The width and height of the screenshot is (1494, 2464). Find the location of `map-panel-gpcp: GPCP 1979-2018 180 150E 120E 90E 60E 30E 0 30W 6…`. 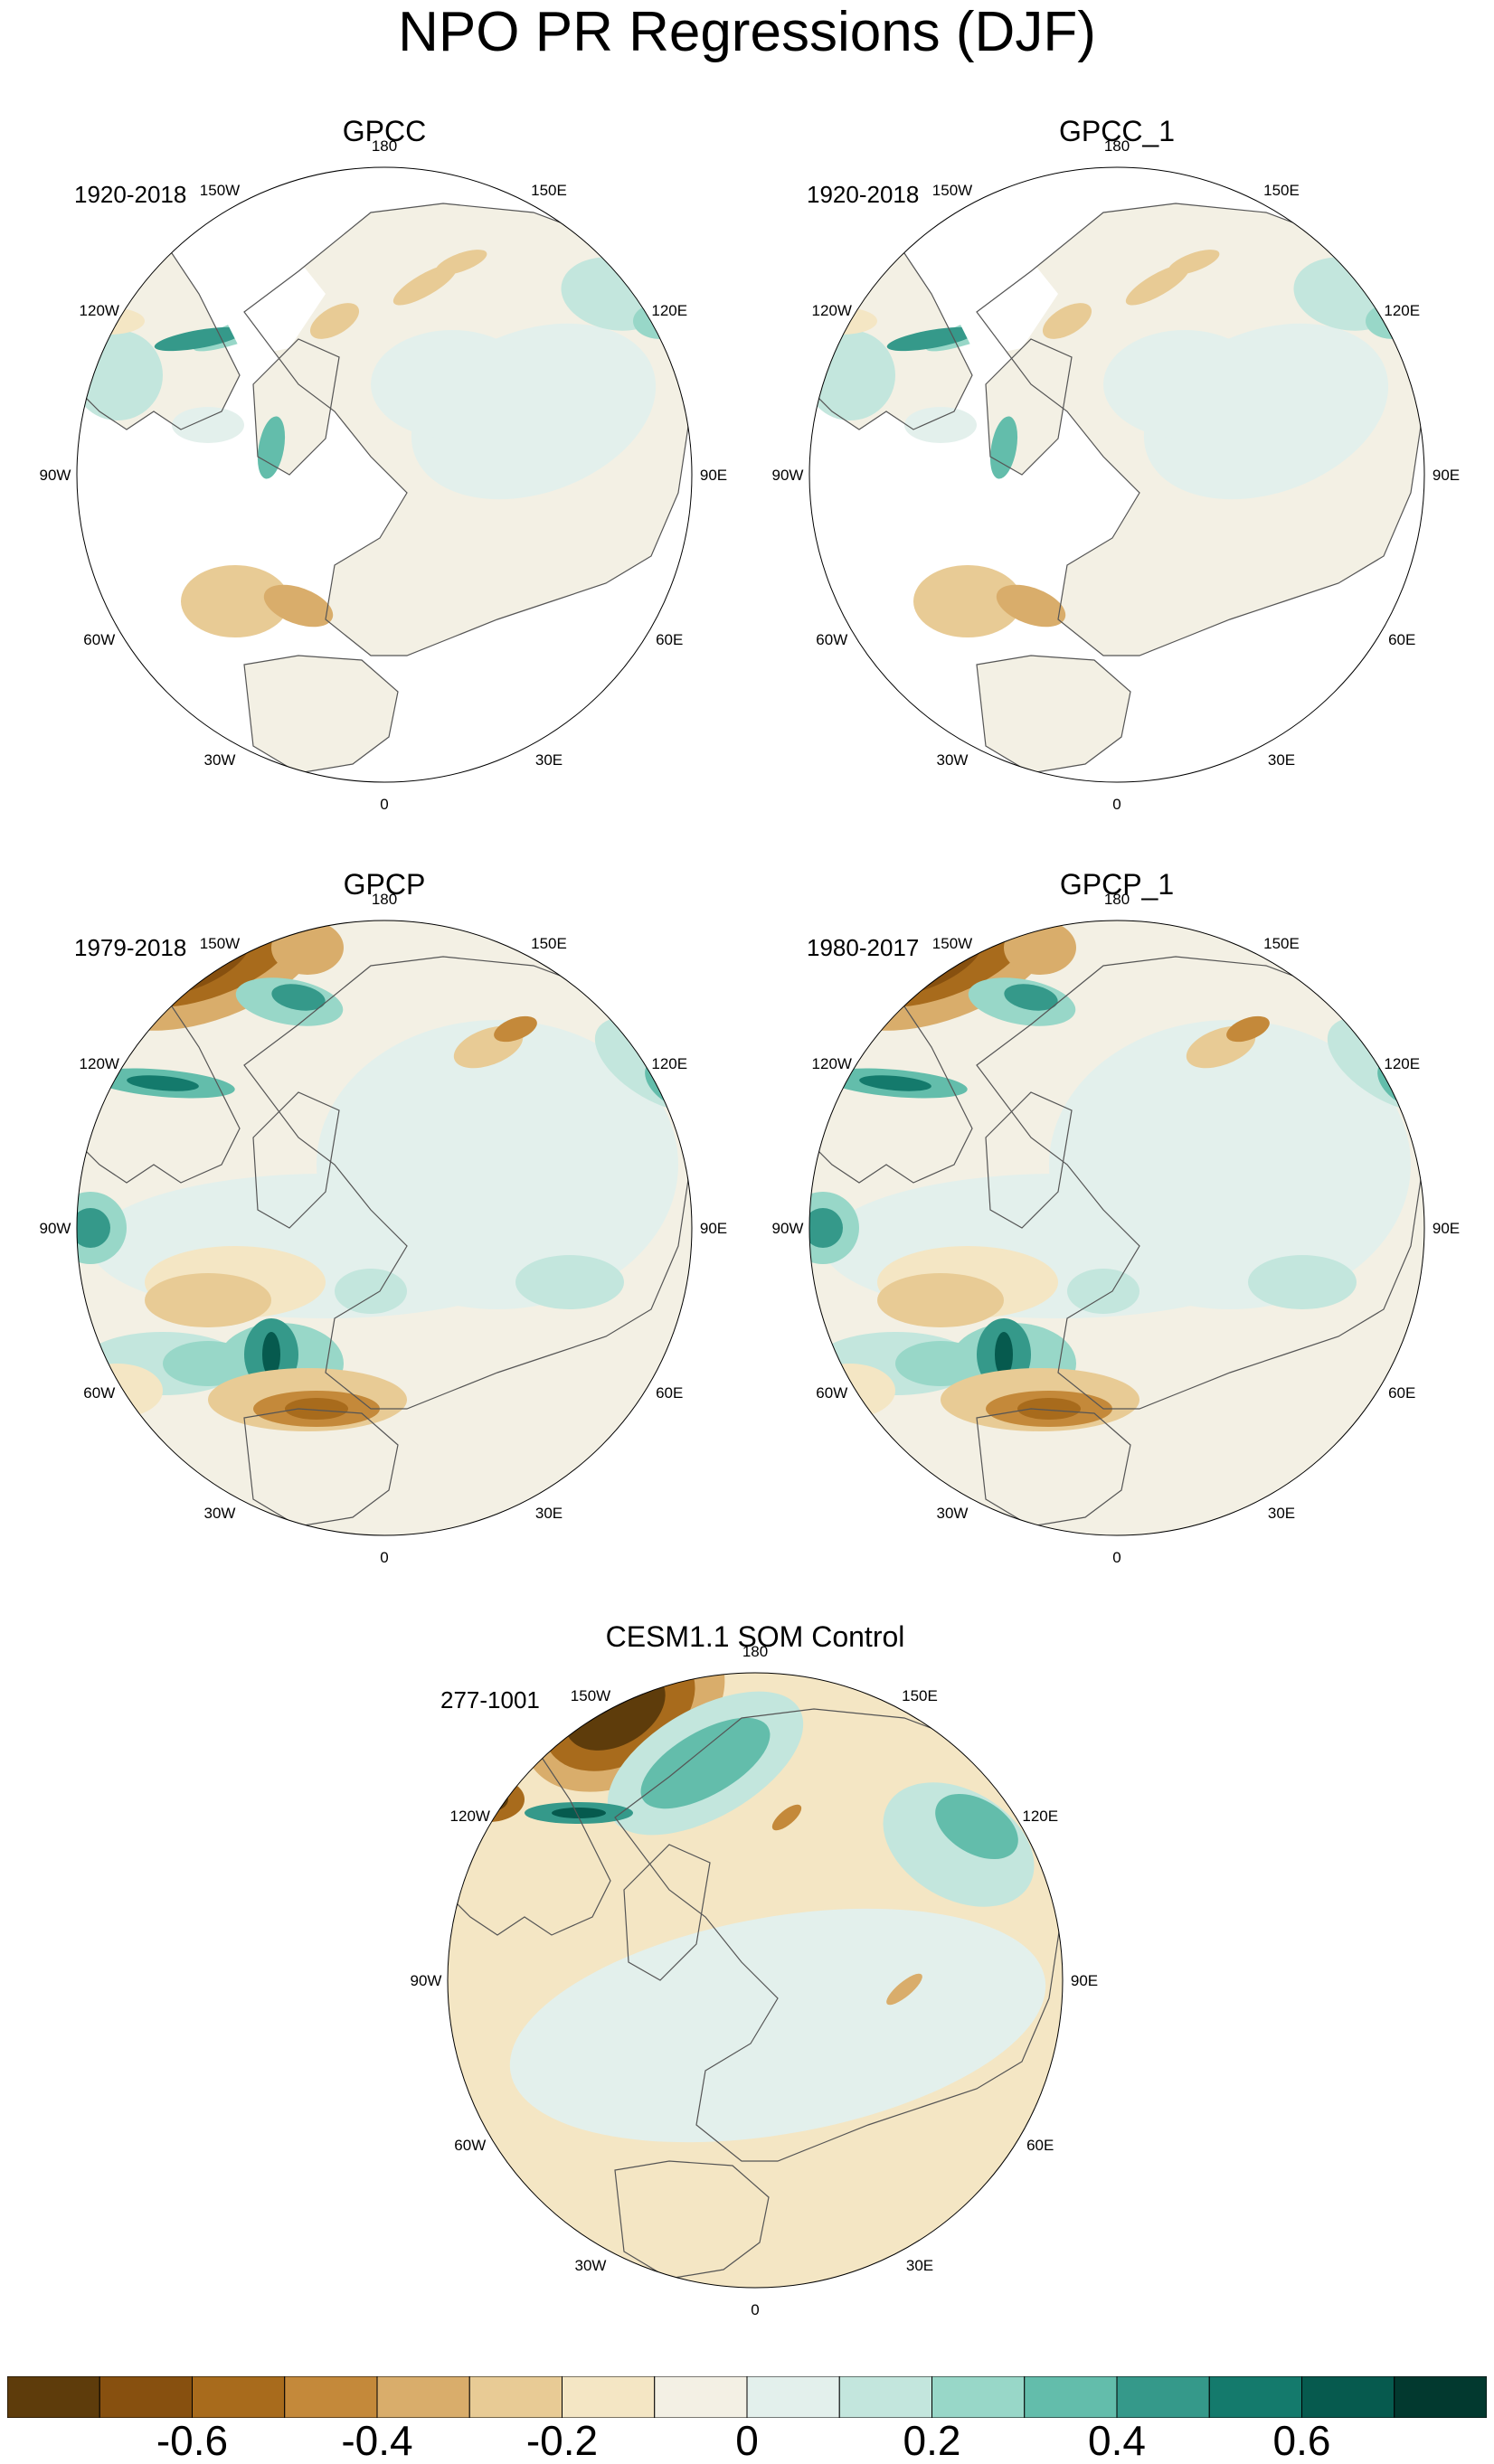

map-panel-gpcp: GPCP 1979-2018 180 150E 120E 90E 60E 30E 0 30W 6… is located at coordinates (384, 1219).